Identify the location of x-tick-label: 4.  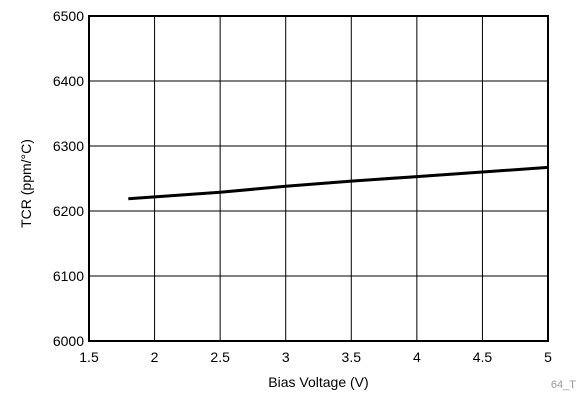
(417, 357).